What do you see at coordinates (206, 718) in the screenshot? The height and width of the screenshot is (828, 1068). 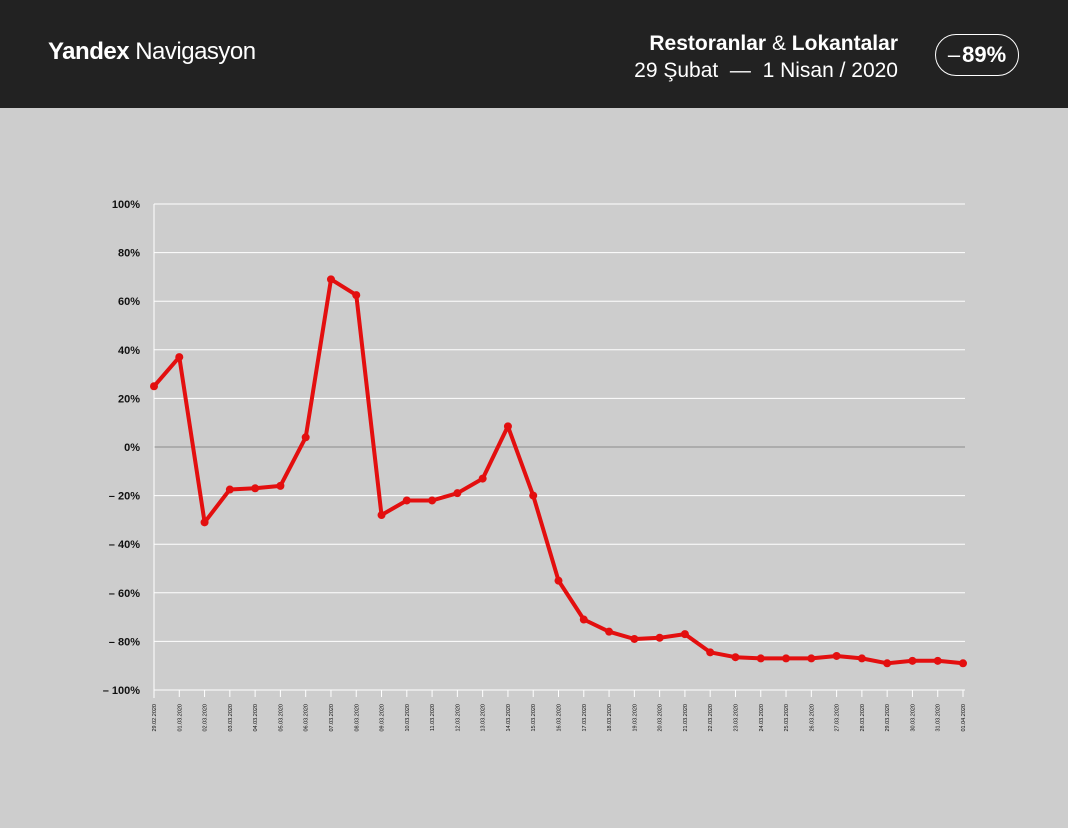 I see `x-tick-label: 02.03.2020` at bounding box center [206, 718].